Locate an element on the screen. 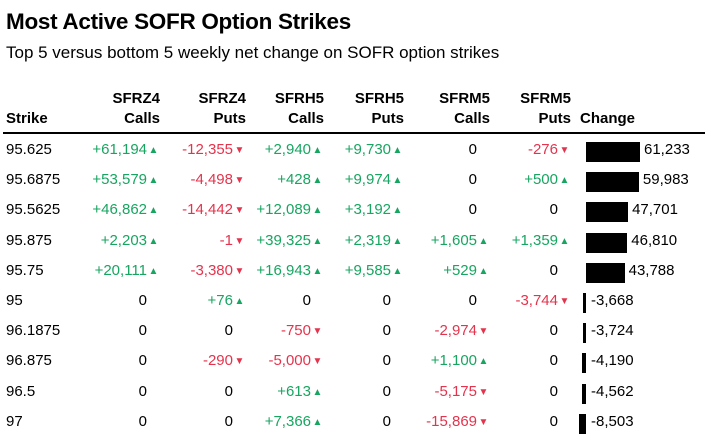  cell-sfrm5-puts: 0 is located at coordinates (560, 331).